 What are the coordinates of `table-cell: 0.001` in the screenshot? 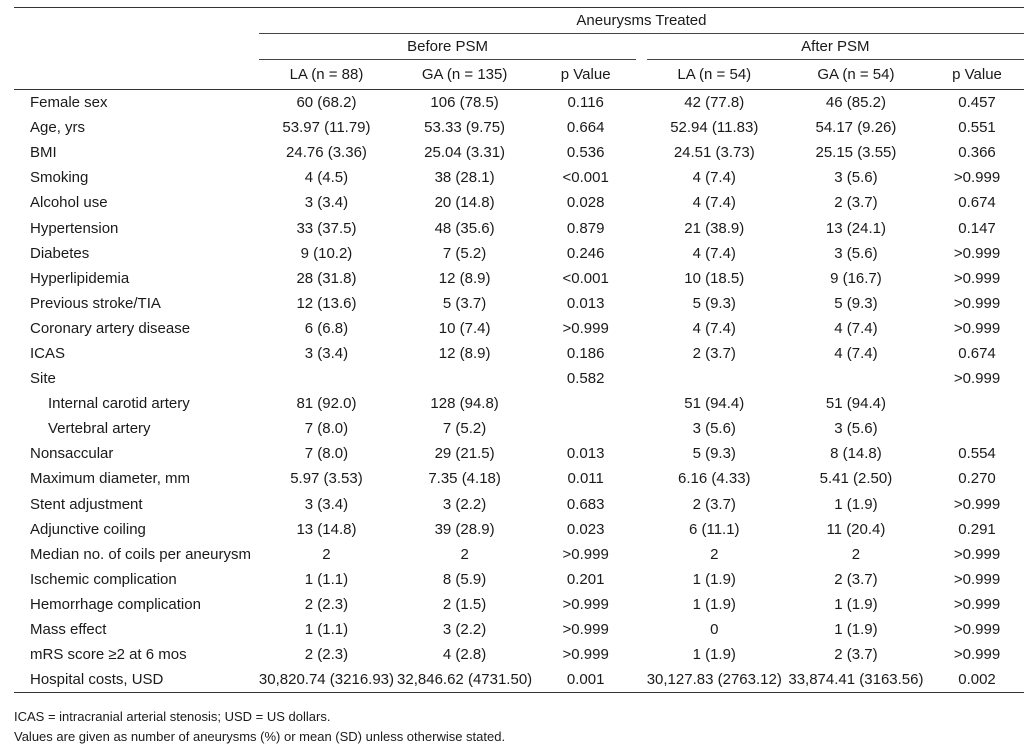 It's located at (586, 680).